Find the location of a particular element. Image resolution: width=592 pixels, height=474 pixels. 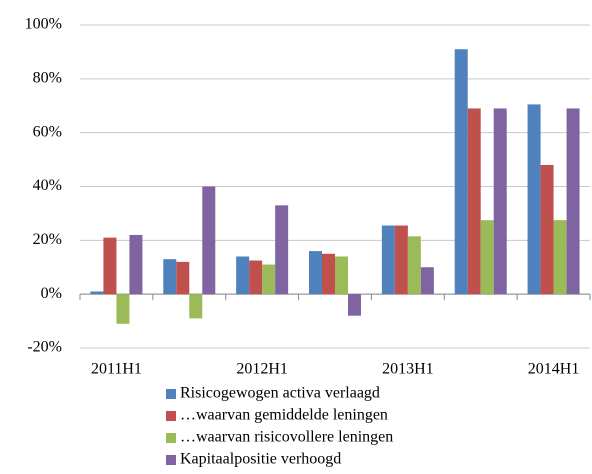

legend-label: …waarvan gemiddelde leningen is located at coordinates (284, 415).